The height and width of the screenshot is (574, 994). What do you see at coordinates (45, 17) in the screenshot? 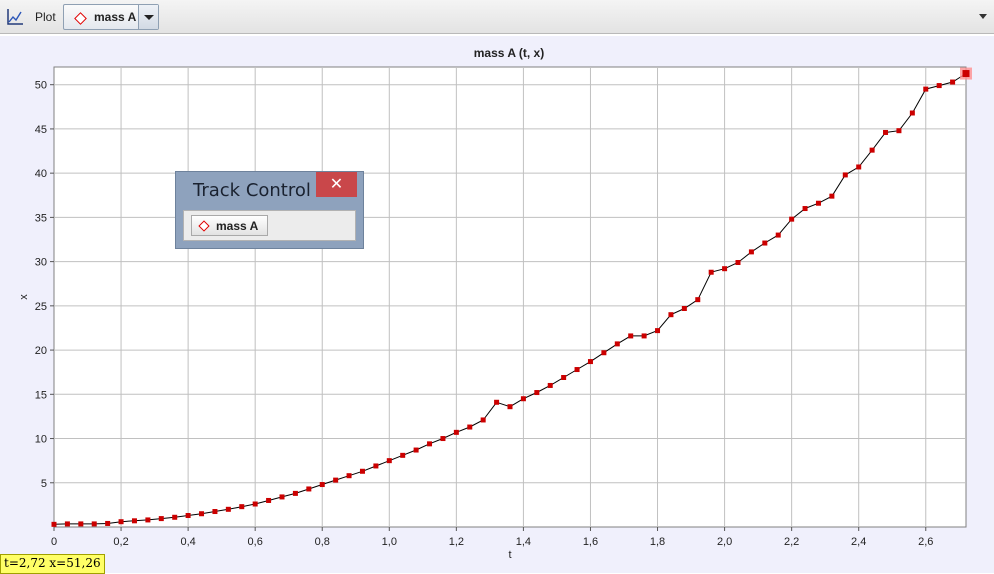
I see `plot-label: Plot` at bounding box center [45, 17].